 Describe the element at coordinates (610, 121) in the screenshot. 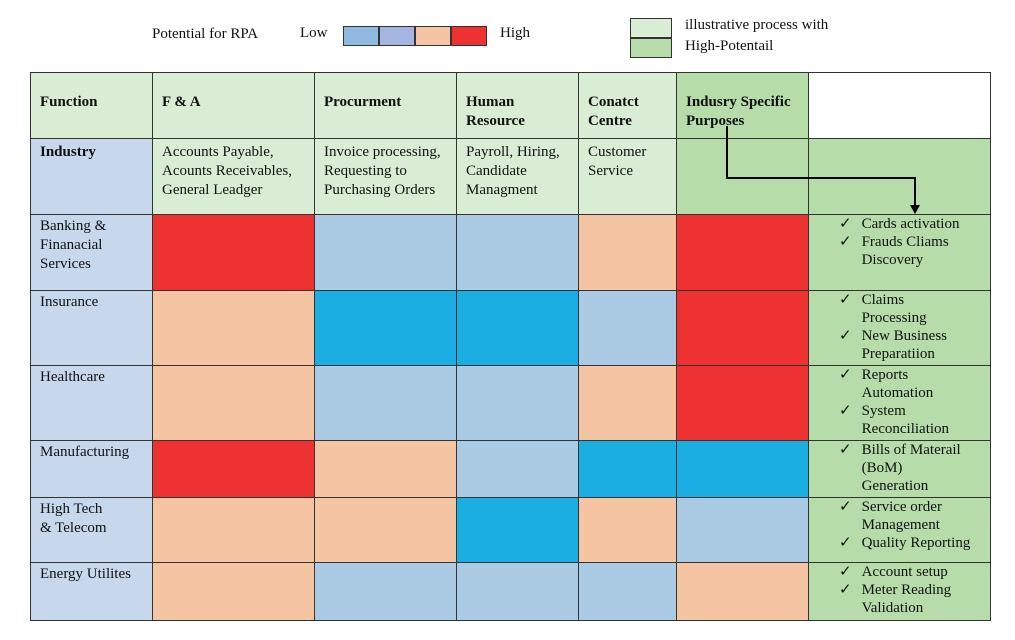

I see `header-text: Centre` at that location.